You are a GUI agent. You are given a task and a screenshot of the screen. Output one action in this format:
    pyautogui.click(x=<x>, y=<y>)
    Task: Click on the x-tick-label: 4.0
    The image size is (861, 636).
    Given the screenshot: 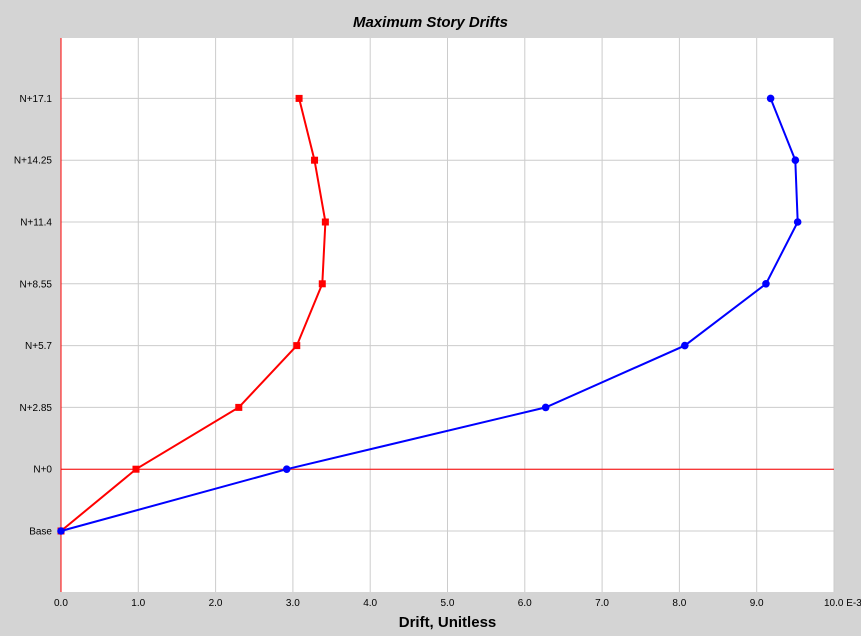 What is the action you would take?
    pyautogui.click(x=370, y=603)
    